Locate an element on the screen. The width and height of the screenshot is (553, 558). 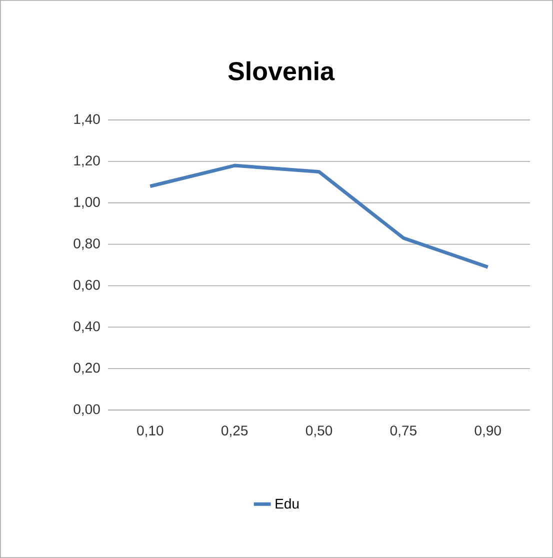
x-tick-label: 0,50 is located at coordinates (319, 432).